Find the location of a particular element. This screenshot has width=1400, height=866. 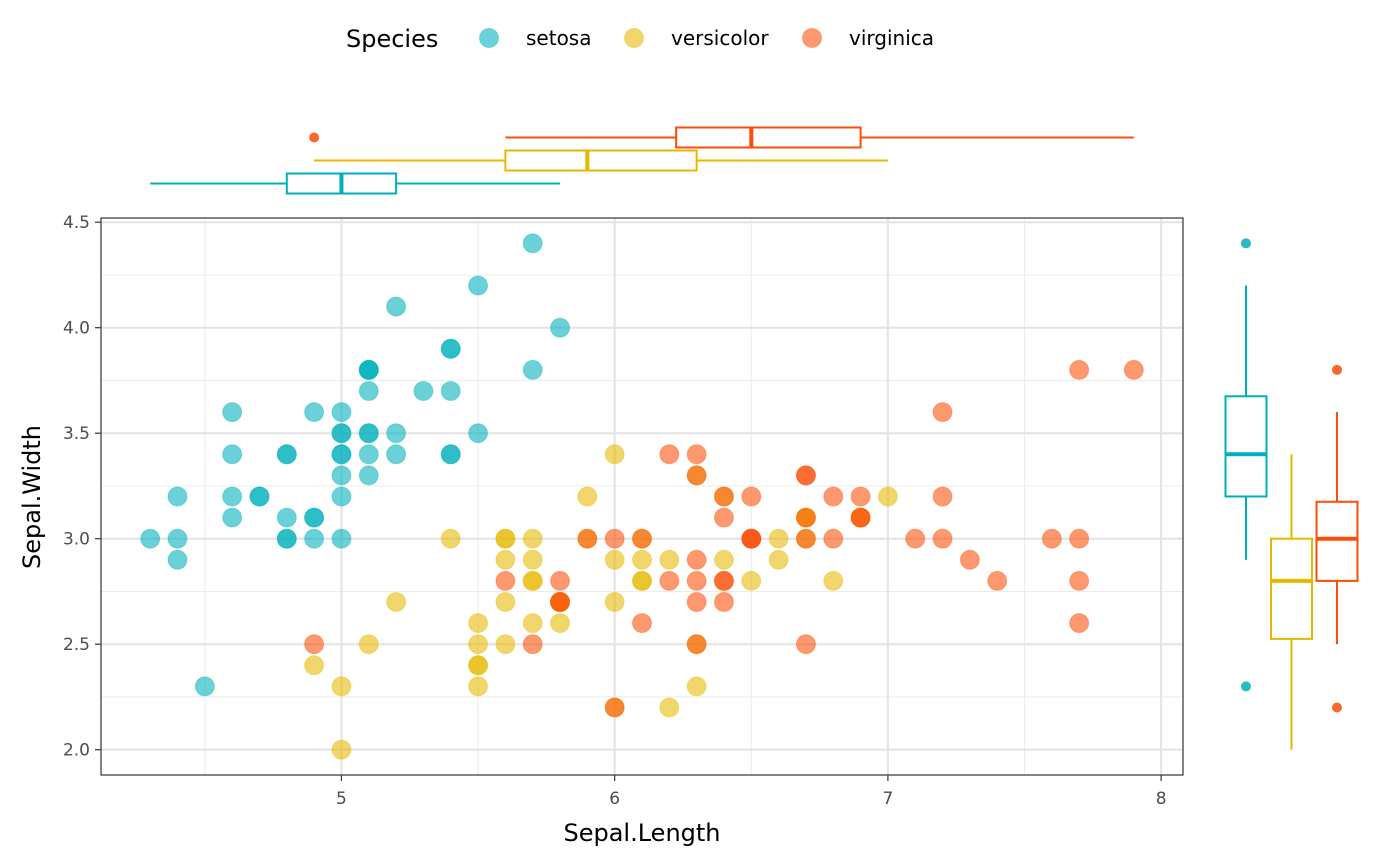

legend-label-versicolor: versicolor is located at coordinates (720, 38).